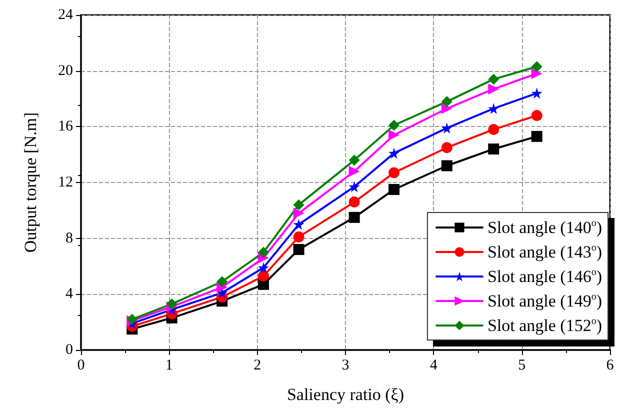 This screenshot has height=414, width=630. I want to click on x-tick-label: 2, so click(258, 366).